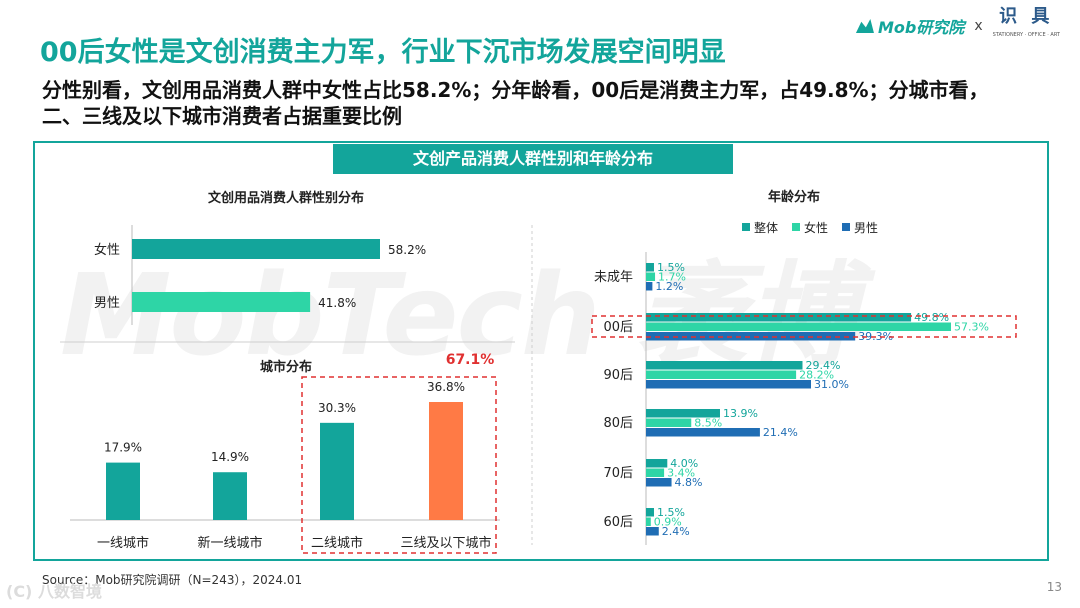 The width and height of the screenshot is (1080, 608). Describe the element at coordinates (445, 543) in the screenshot. I see `city-category-label: 三线及以下城市` at that location.